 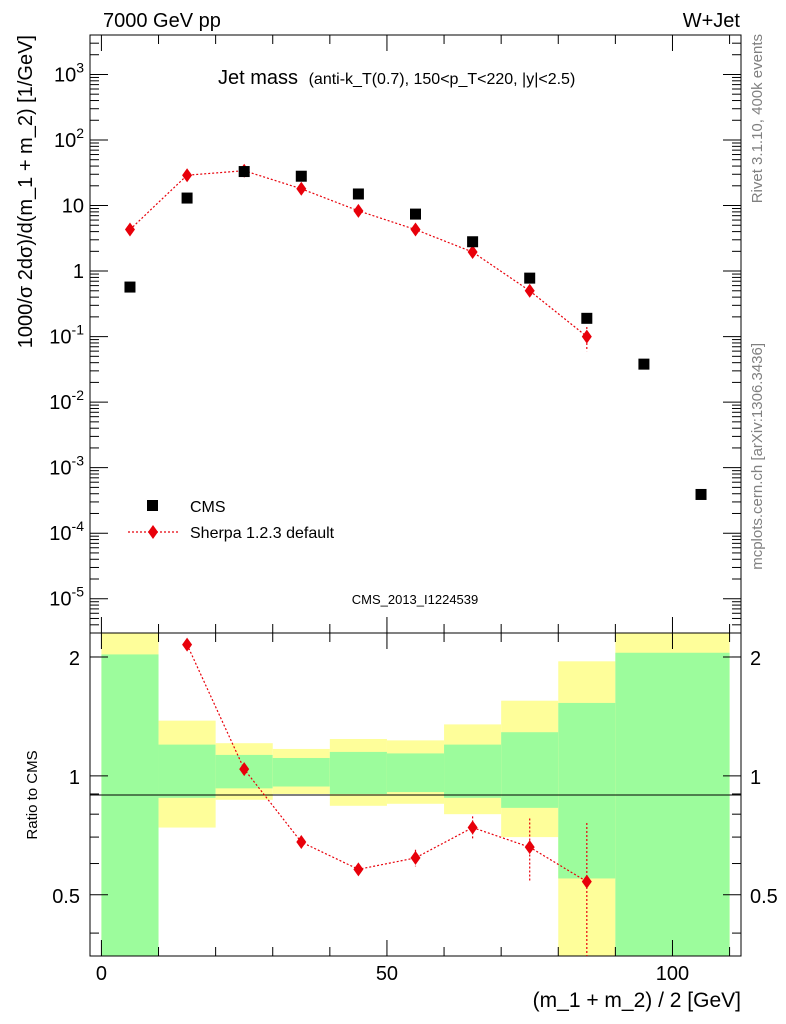 I want to click on header-right: W+Jet, so click(x=712, y=21).